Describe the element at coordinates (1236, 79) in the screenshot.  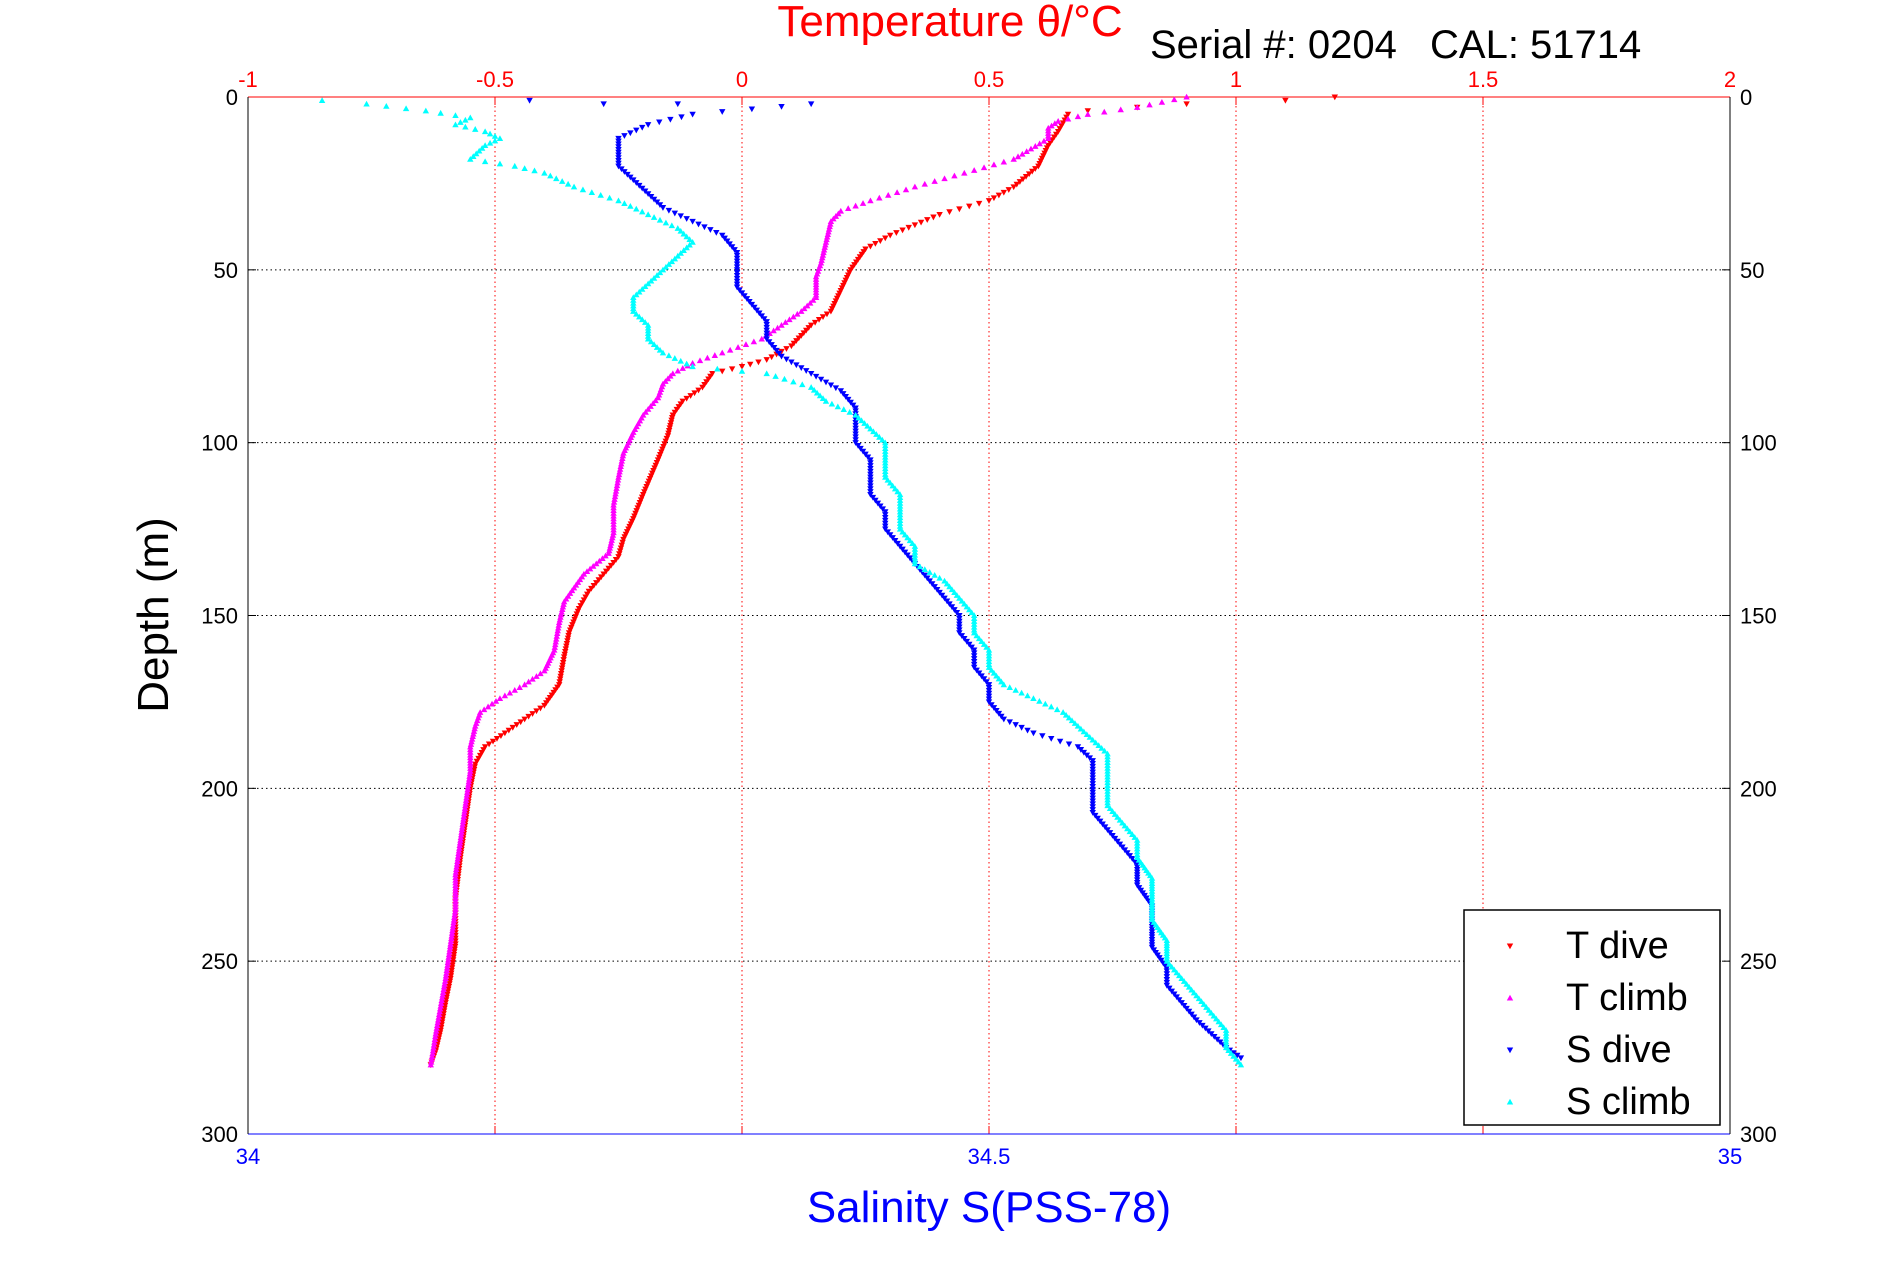
I see `temperature-tick-label: 1` at that location.